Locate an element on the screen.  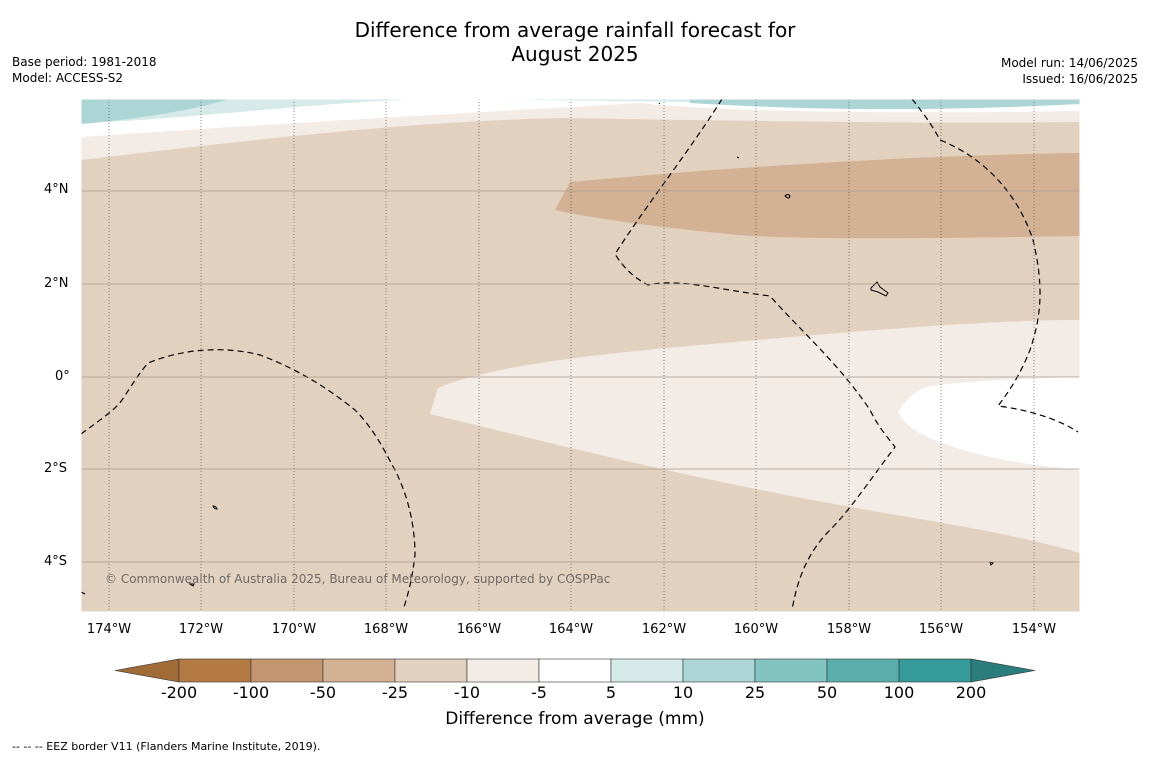
colorbar-label: 200 is located at coordinates (971, 692).